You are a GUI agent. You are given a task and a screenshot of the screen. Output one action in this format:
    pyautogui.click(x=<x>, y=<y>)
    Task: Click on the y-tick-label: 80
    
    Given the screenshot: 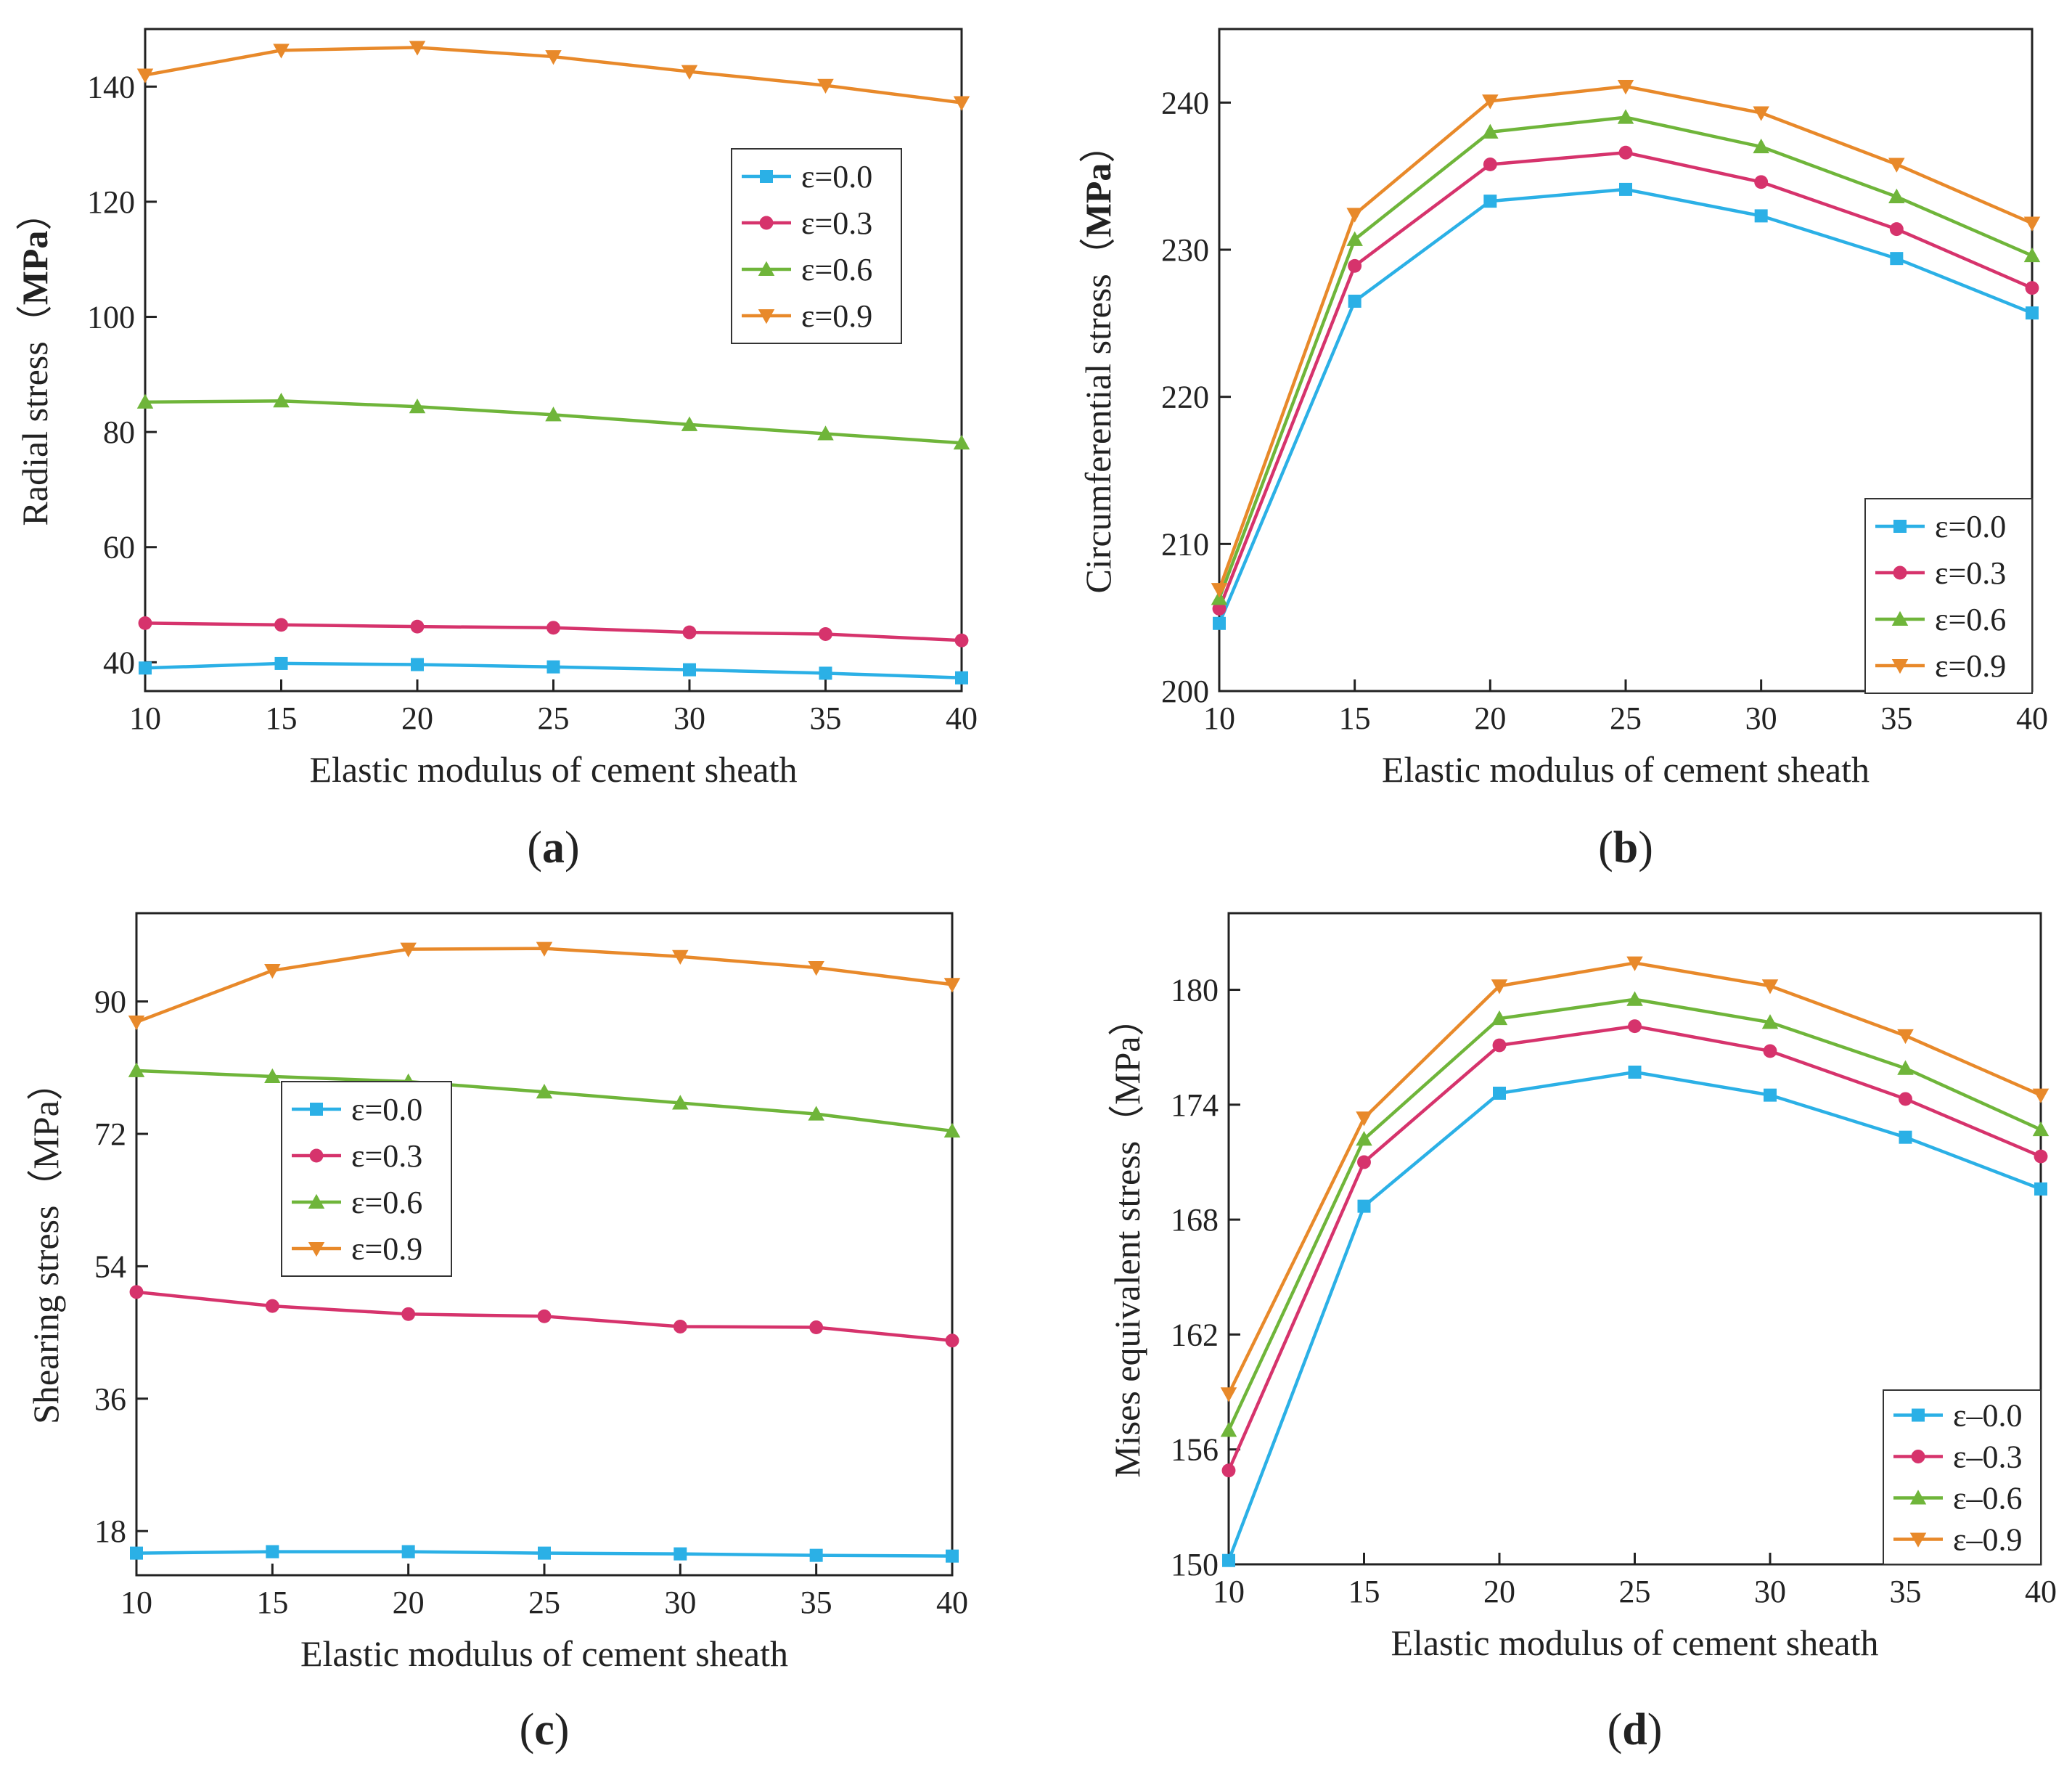 What is the action you would take?
    pyautogui.click(x=119, y=432)
    